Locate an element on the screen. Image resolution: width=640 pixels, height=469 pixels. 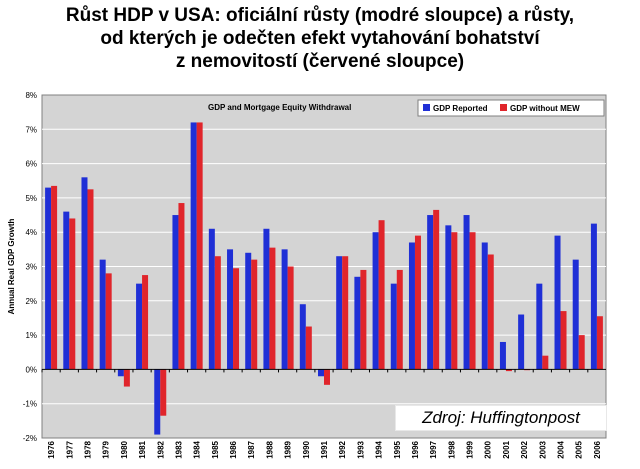
inner-chart-title: GDP and Mortgage Equity Withdrawal is located at coordinates (279, 107).